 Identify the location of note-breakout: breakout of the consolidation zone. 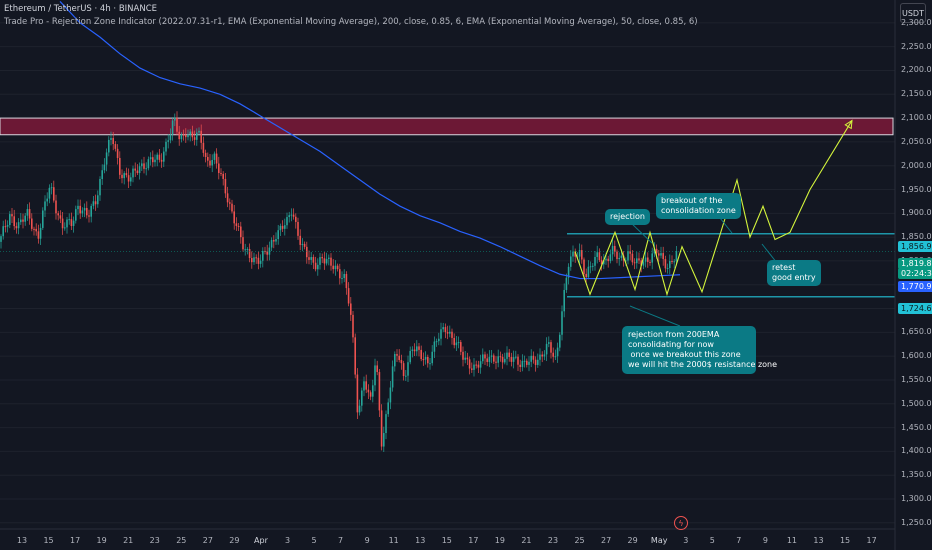
(698, 206).